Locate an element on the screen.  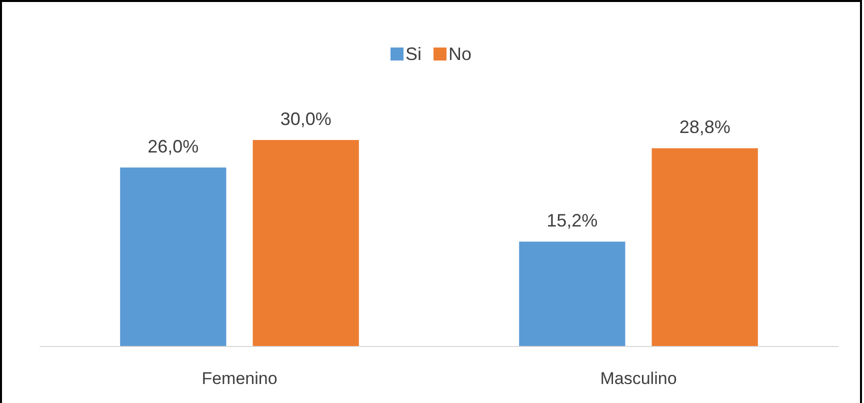
x-tick-label: Femenino is located at coordinates (240, 378).